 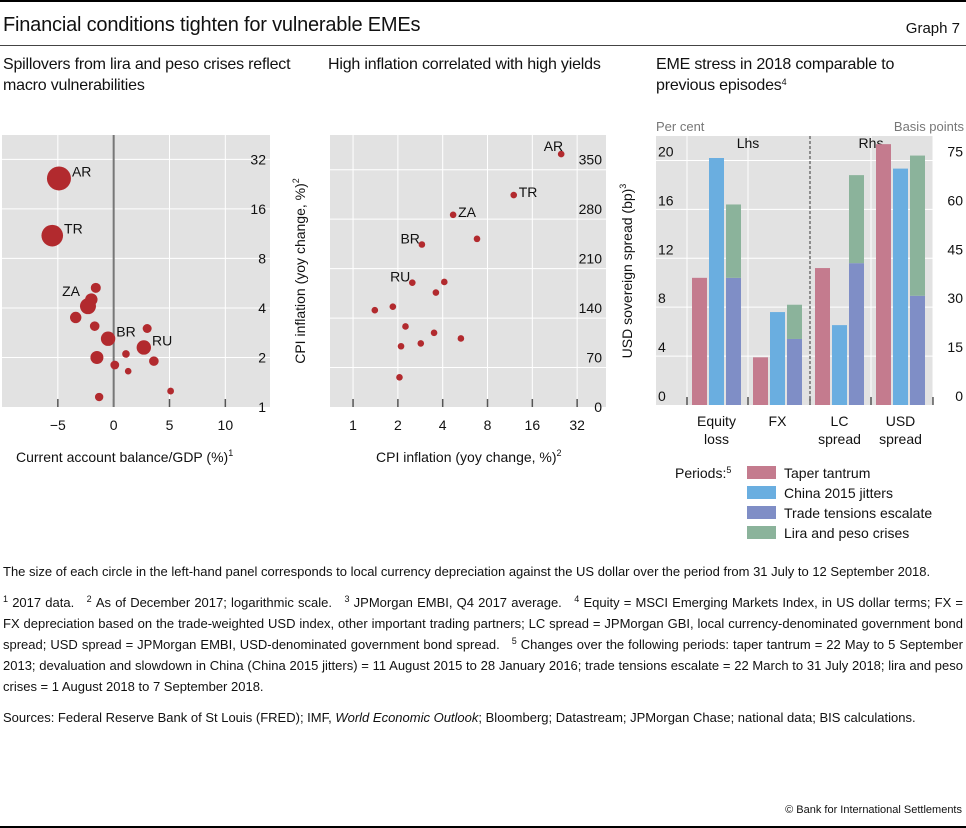 What do you see at coordinates (514, 641) in the screenshot?
I see `fn5-marker: 5` at bounding box center [514, 641].